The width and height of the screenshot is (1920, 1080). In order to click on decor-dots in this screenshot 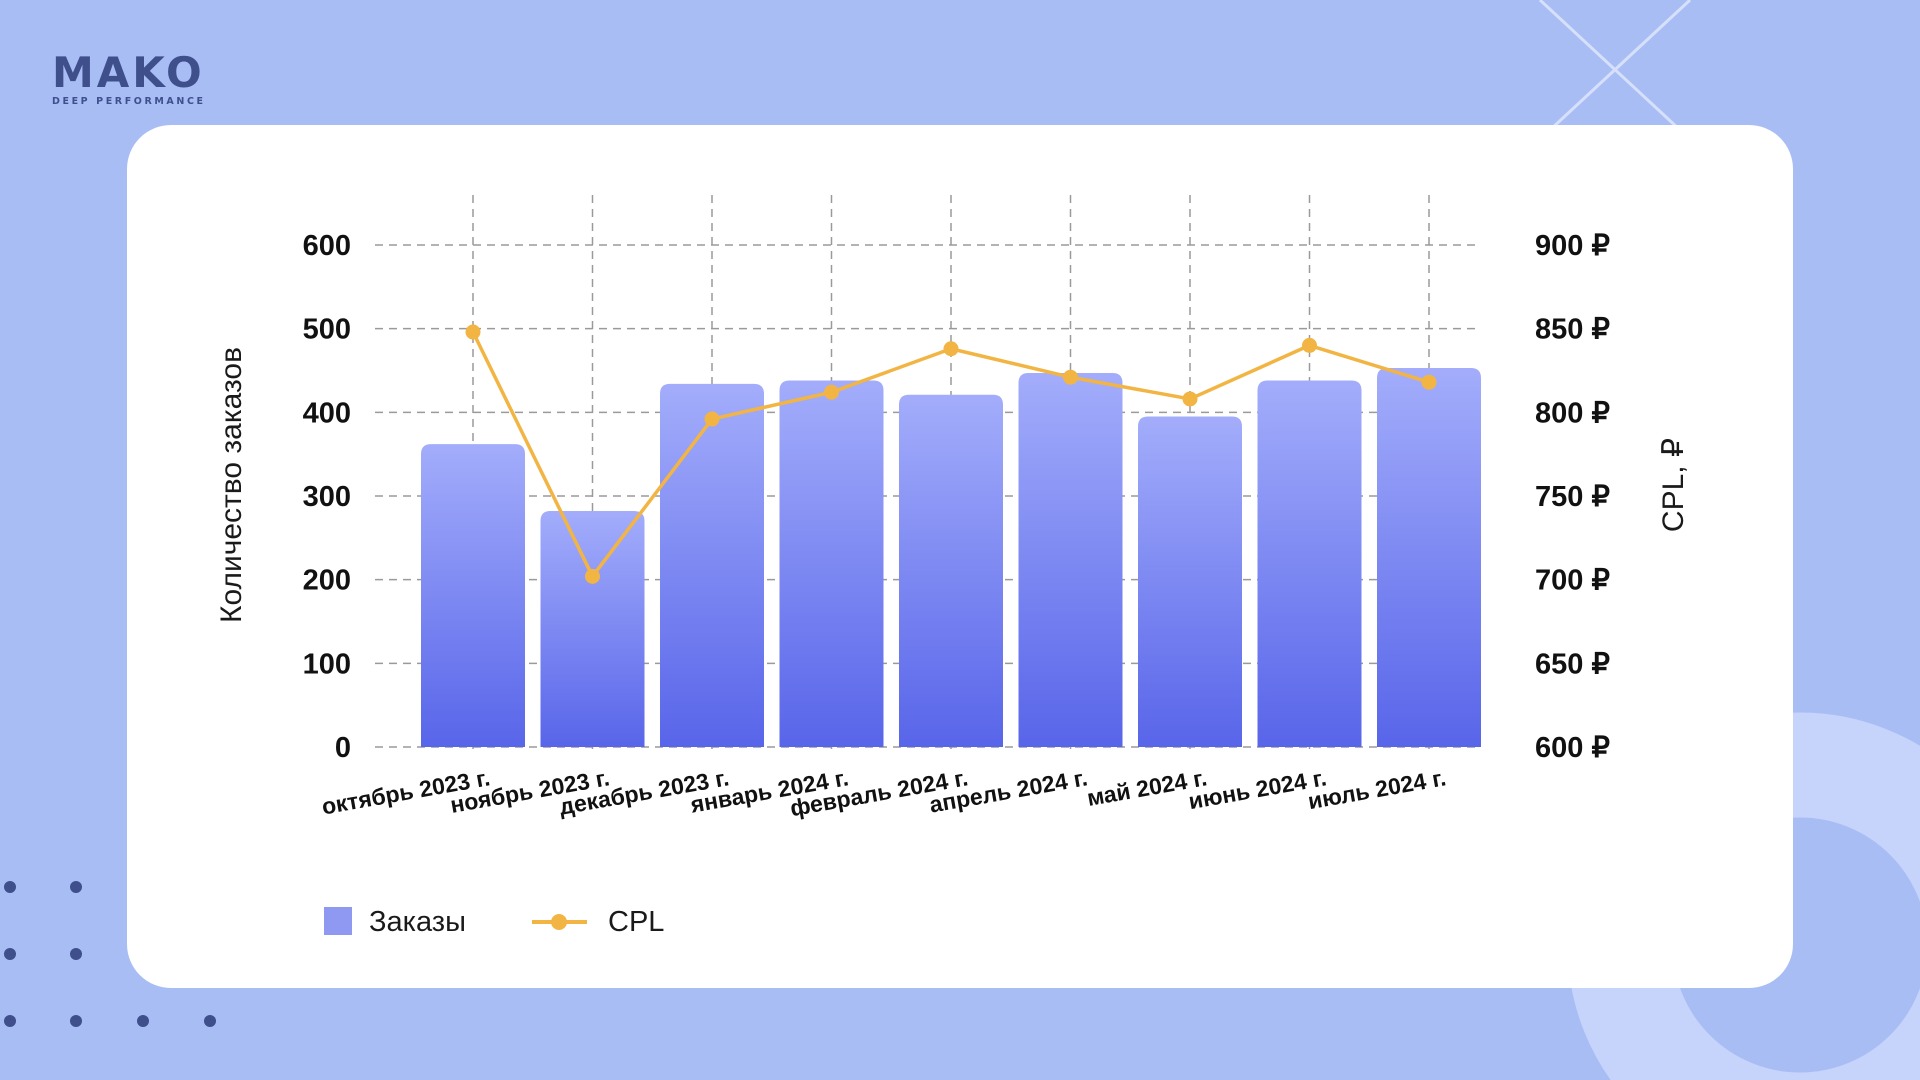, I will do `click(110, 954)`.